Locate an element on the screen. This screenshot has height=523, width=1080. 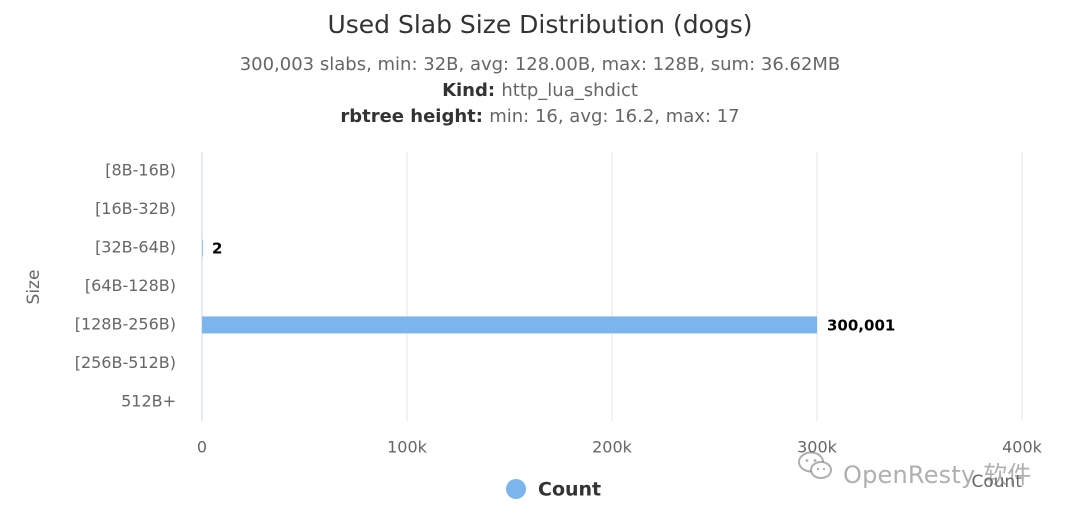
subtitle-label: rbtree height: is located at coordinates (414, 116).